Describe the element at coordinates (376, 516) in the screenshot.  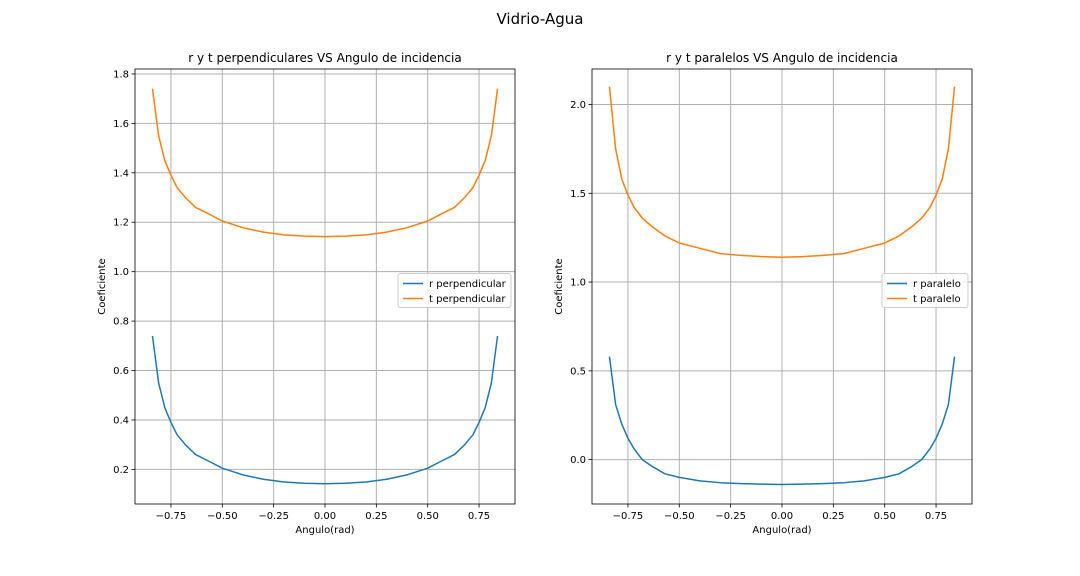
I see `chart-1-xtick-label-4: 0.25` at that location.